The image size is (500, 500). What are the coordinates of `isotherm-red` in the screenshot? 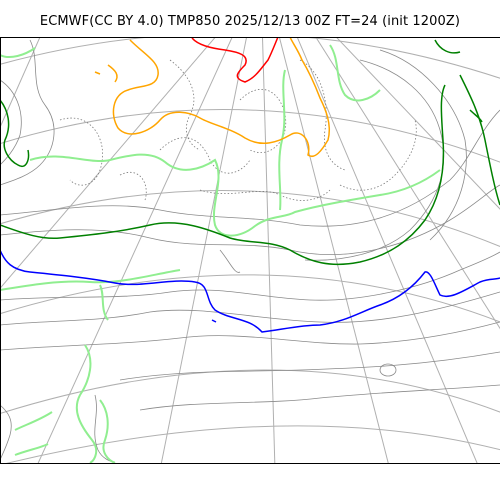 It's located at (235, 60).